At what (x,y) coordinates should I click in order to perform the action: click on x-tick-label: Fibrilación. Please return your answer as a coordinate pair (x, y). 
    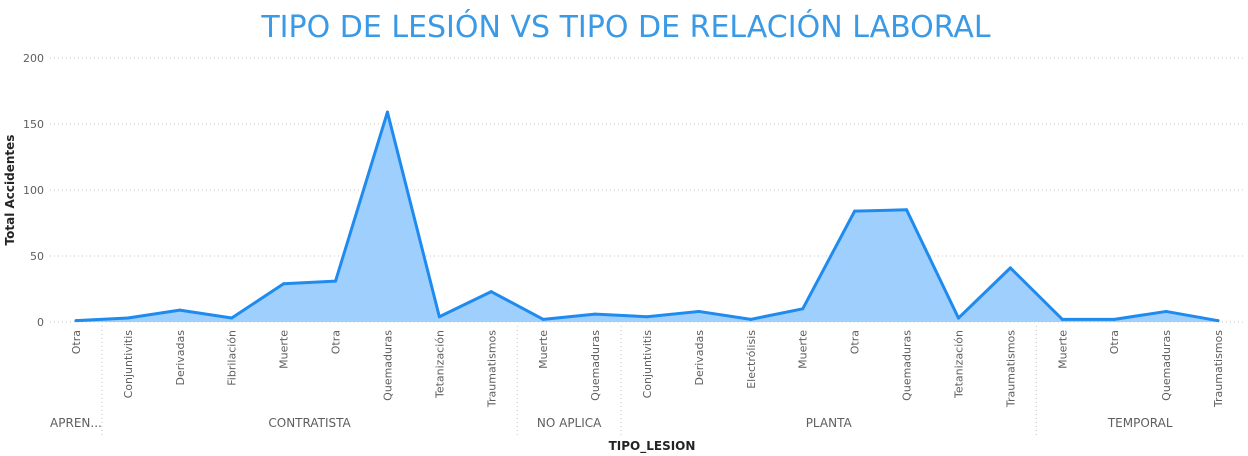
    Looking at the image, I should click on (232, 358).